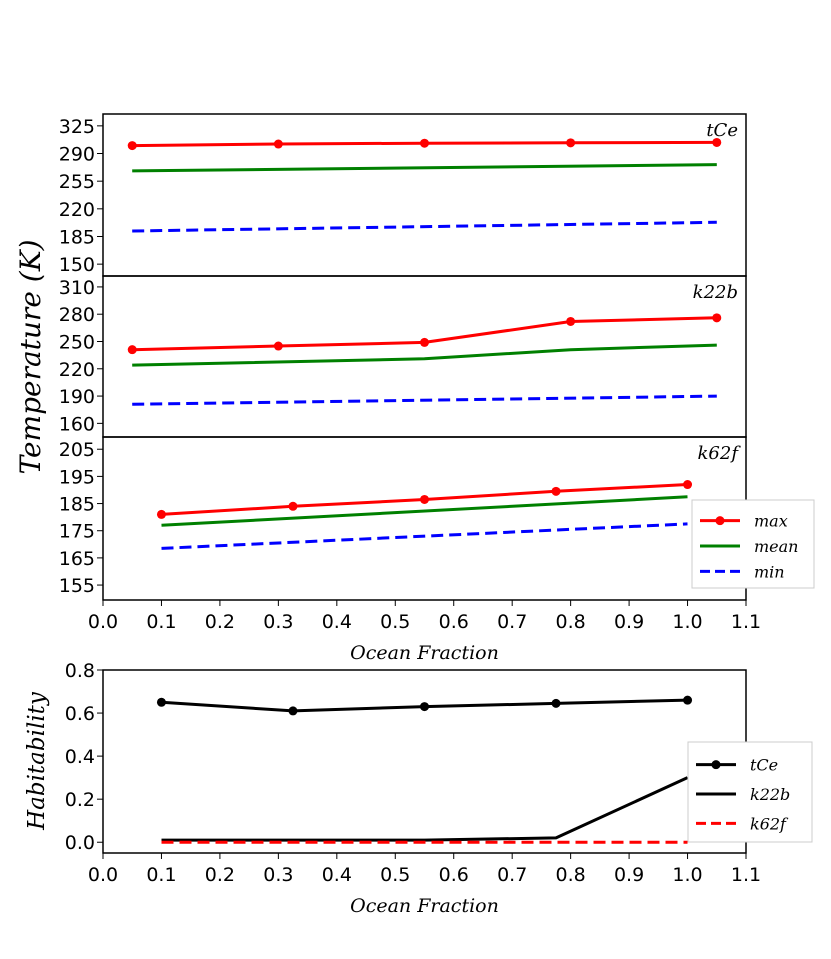 This screenshot has width=831, height=959. I want to click on panel-label: tCe, so click(722, 130).